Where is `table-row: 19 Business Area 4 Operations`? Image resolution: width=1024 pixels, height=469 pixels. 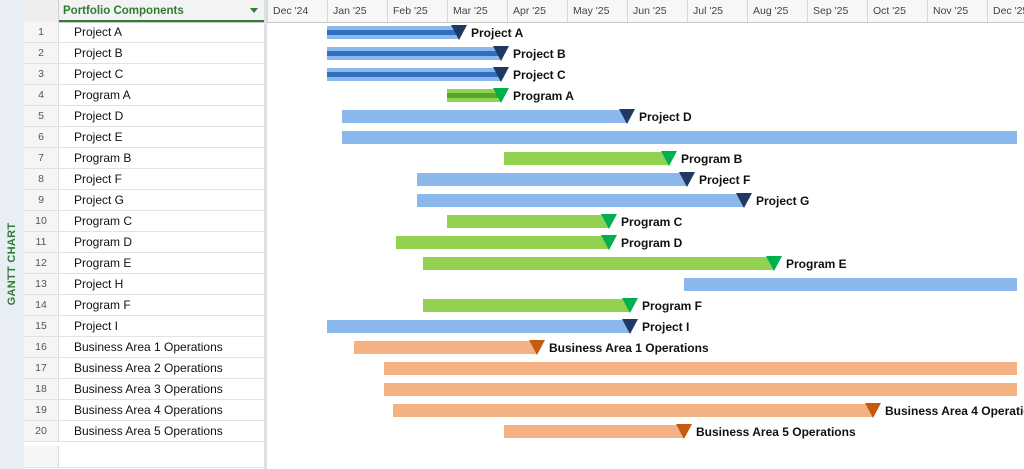
table-row: 19 Business Area 4 Operations is located at coordinates (144, 410).